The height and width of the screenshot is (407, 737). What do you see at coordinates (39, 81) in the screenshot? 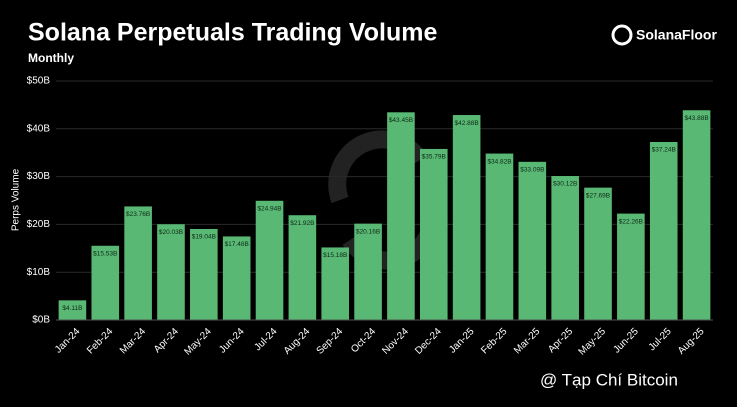
I see `y-tick-label: $50B` at bounding box center [39, 81].